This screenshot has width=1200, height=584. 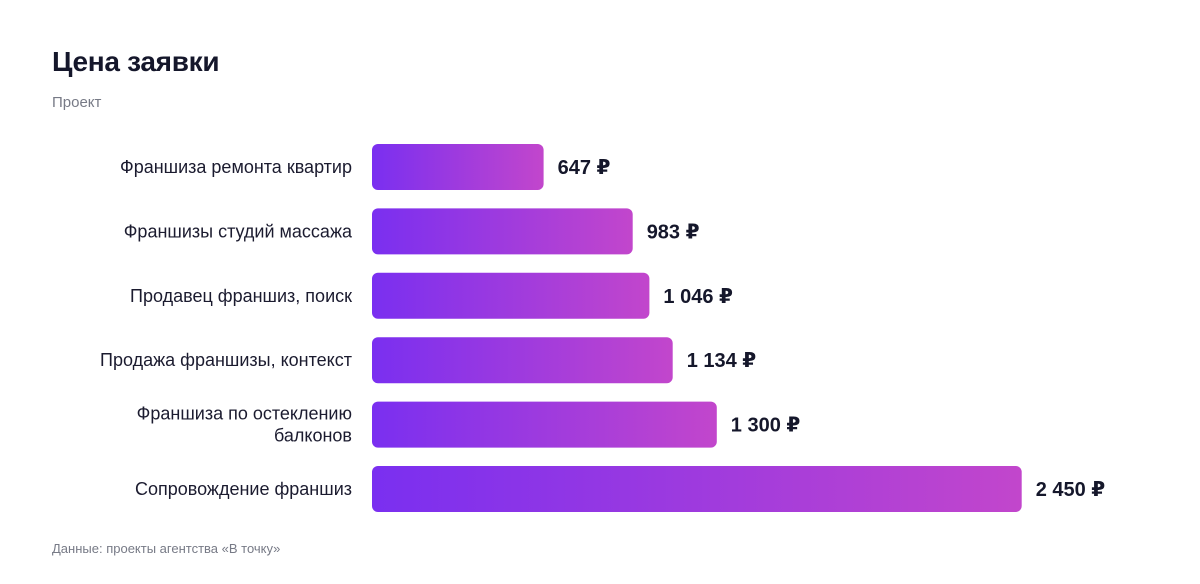 What do you see at coordinates (244, 425) in the screenshot?
I see `category-label-5: Франшиза по остеклению балконов` at bounding box center [244, 425].